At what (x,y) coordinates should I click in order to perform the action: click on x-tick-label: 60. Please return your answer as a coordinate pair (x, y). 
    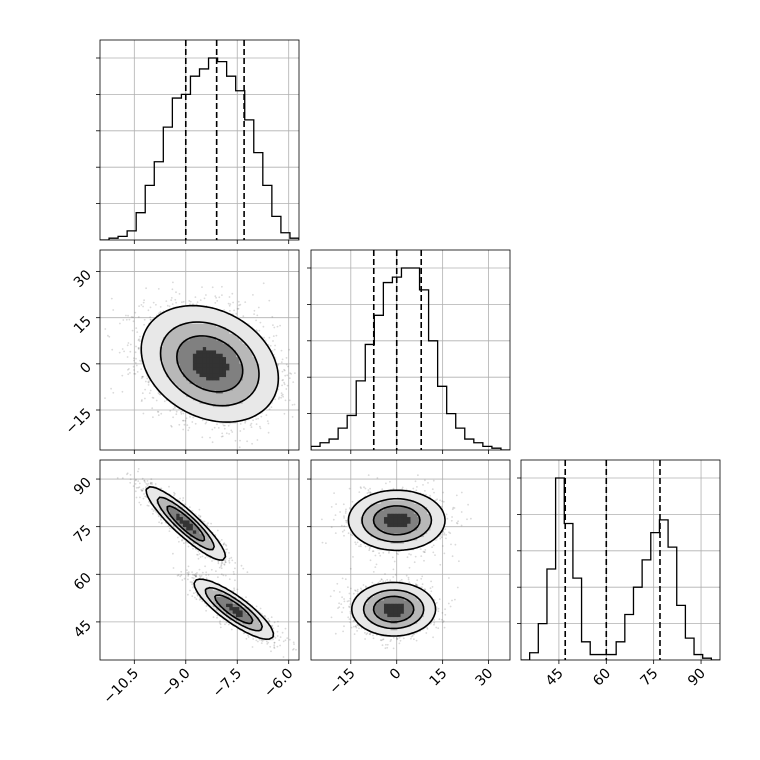
    Looking at the image, I should click on (602, 678).